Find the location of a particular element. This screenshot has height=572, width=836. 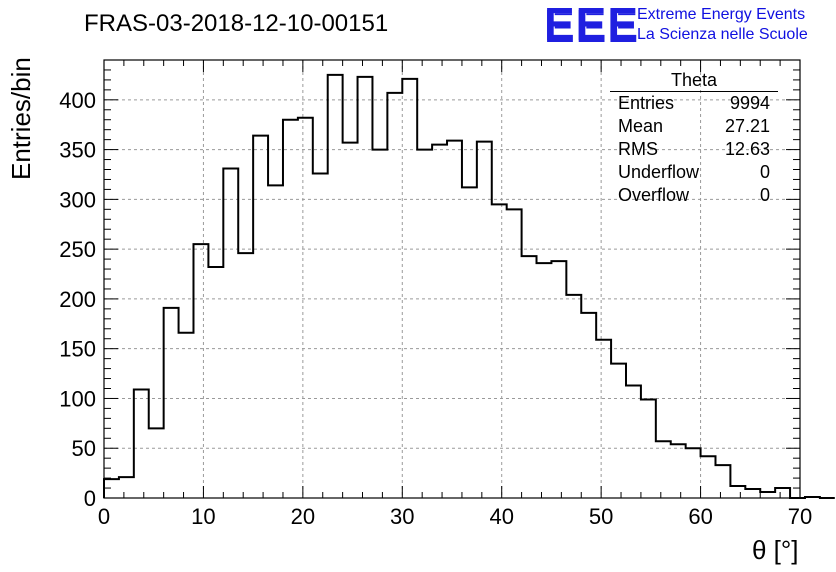

y-tick-label: 50 is located at coordinates (84, 448).